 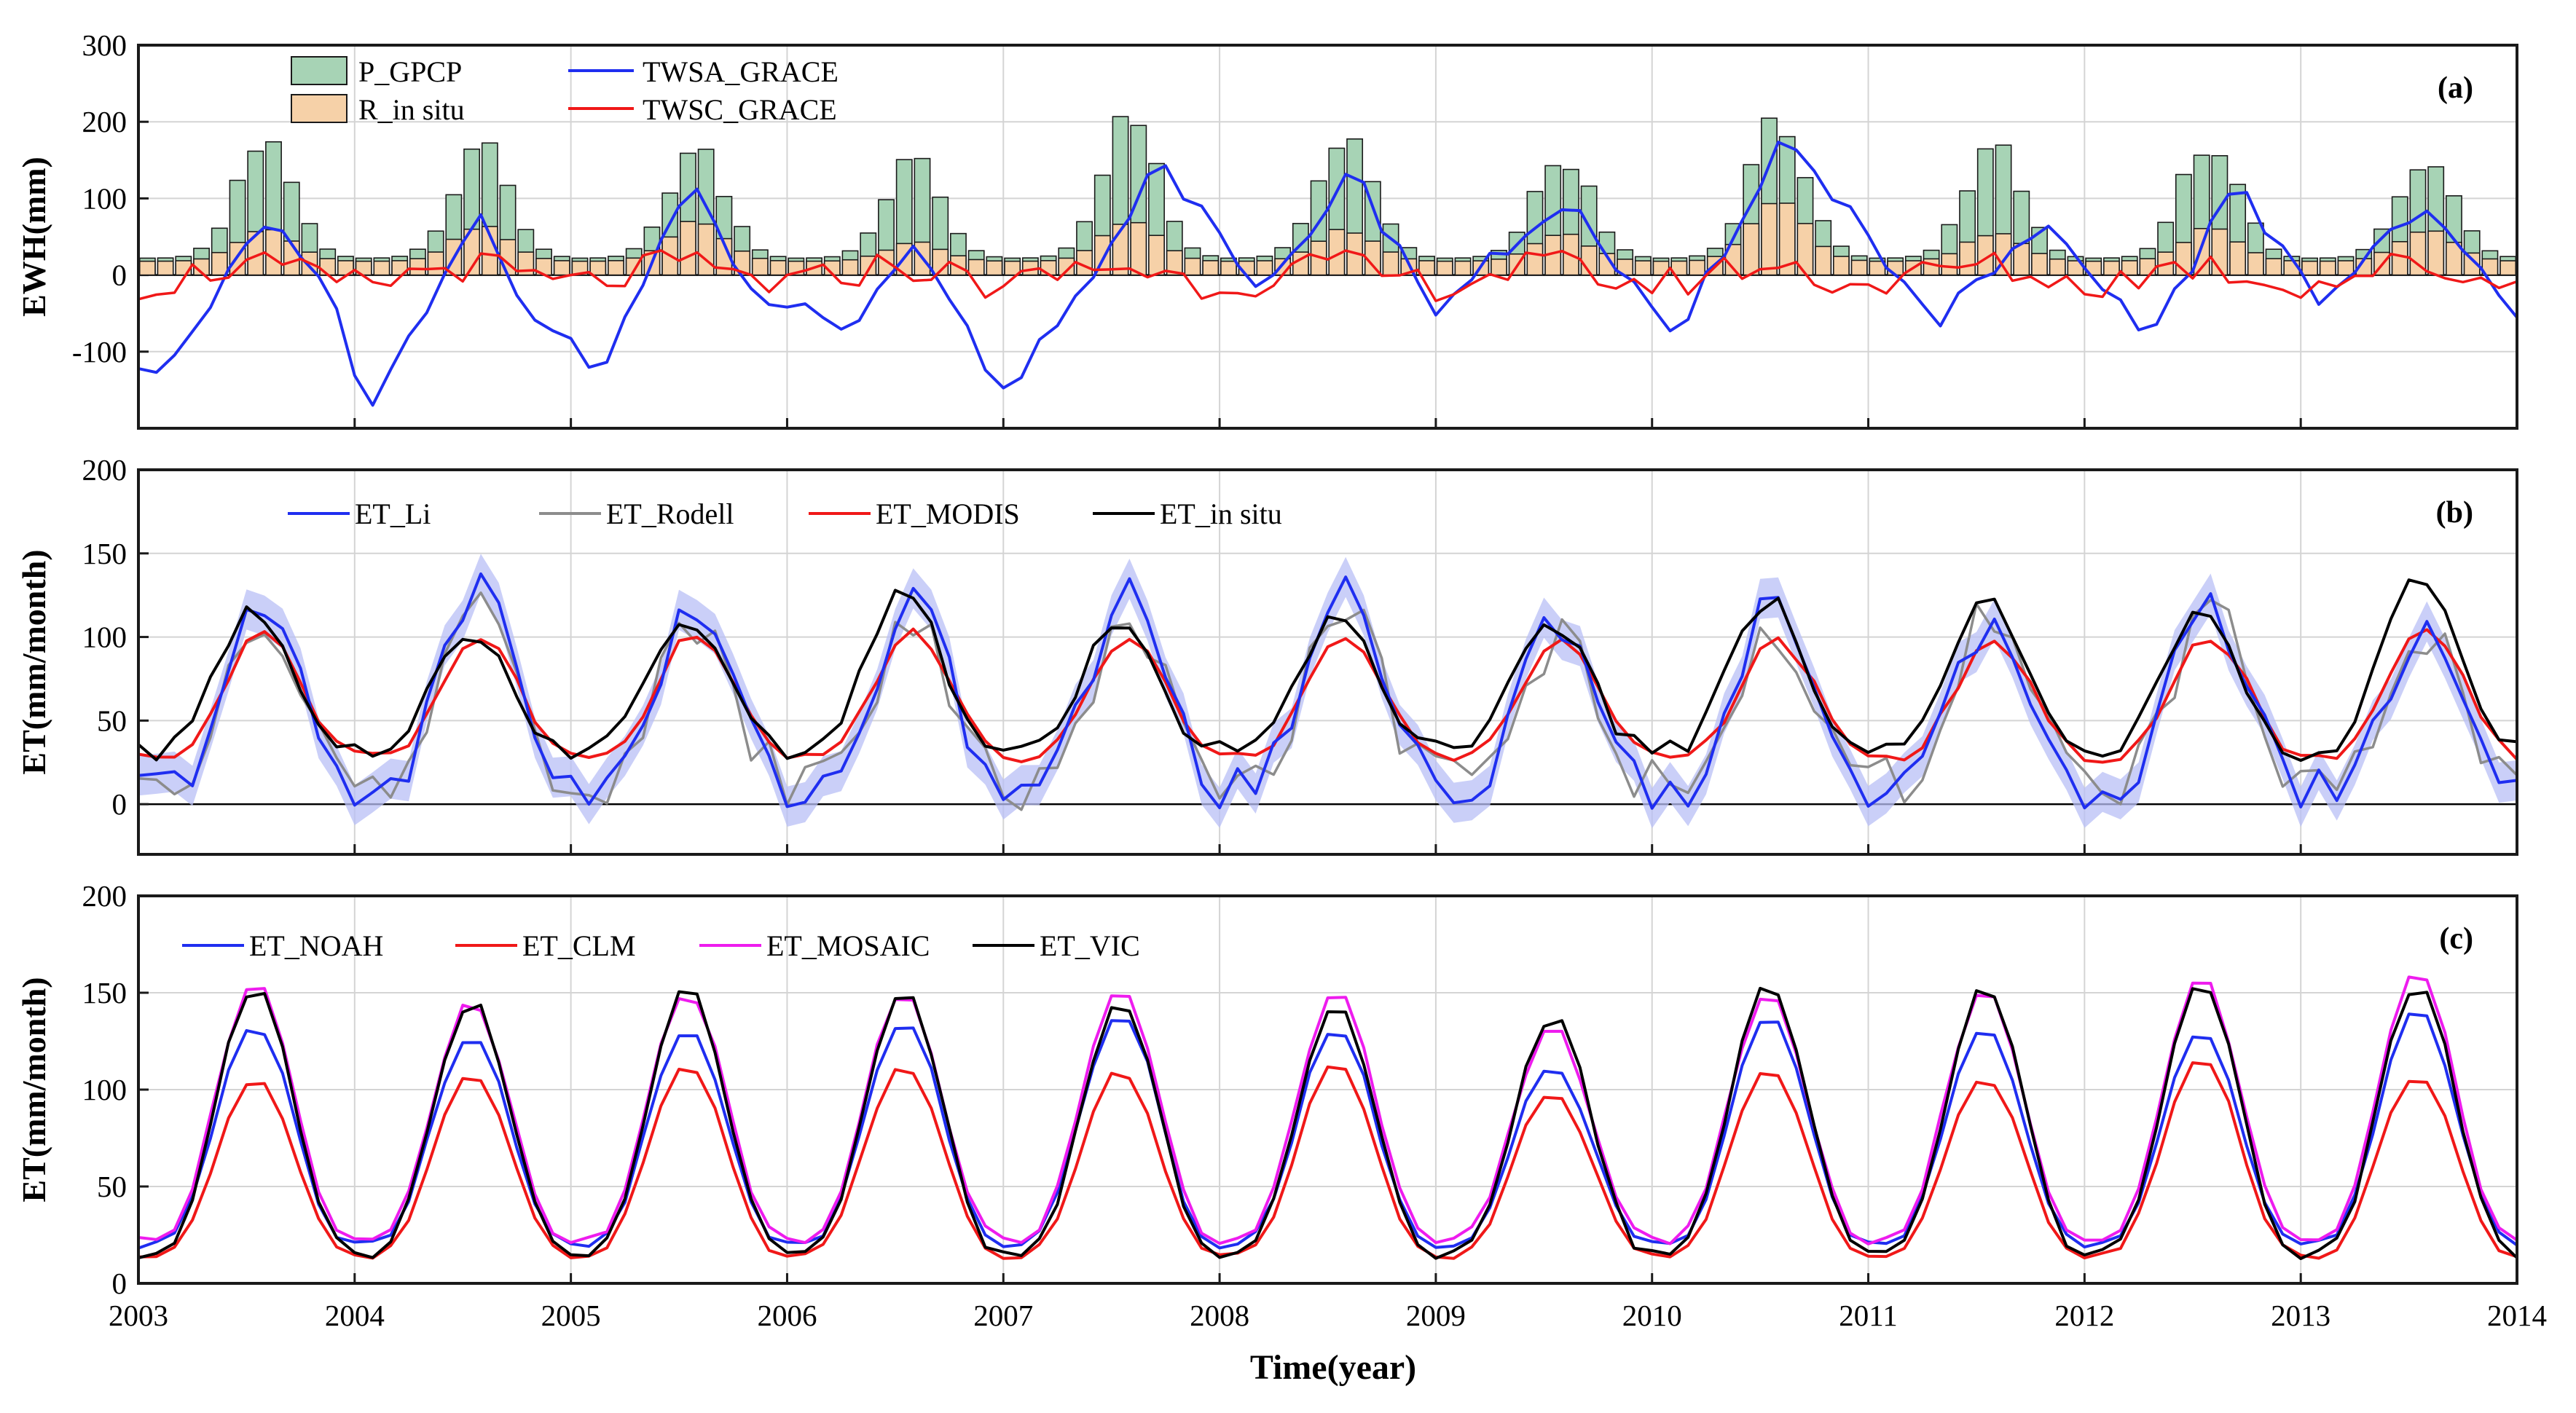 I want to click on legend-label: ET_in situ, so click(x=1221, y=513).